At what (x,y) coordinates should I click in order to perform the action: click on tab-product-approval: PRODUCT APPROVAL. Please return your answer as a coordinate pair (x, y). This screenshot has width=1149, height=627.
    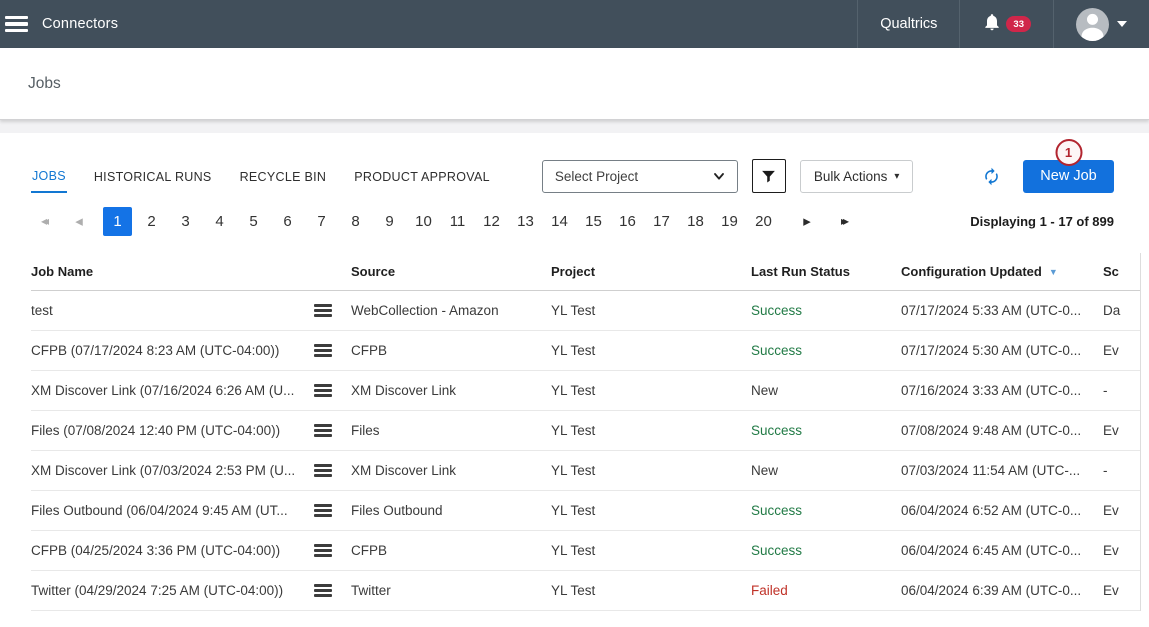
    Looking at the image, I should click on (422, 176).